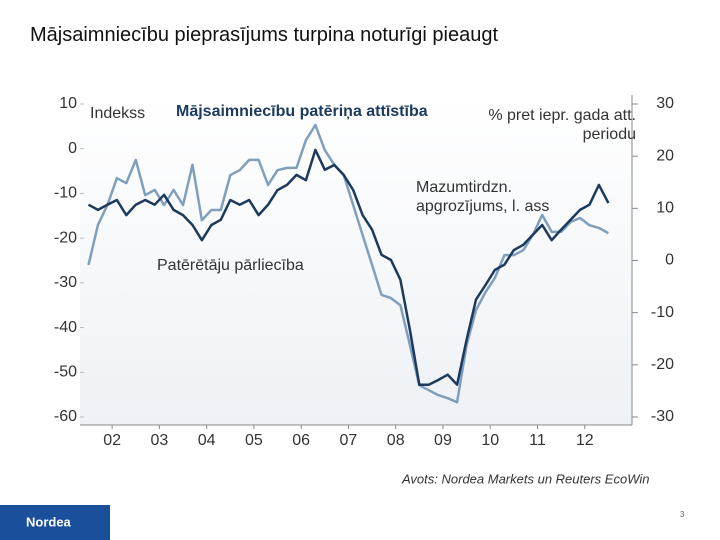  Describe the element at coordinates (301, 440) in the screenshot. I see `x-tick-label: 06` at that location.